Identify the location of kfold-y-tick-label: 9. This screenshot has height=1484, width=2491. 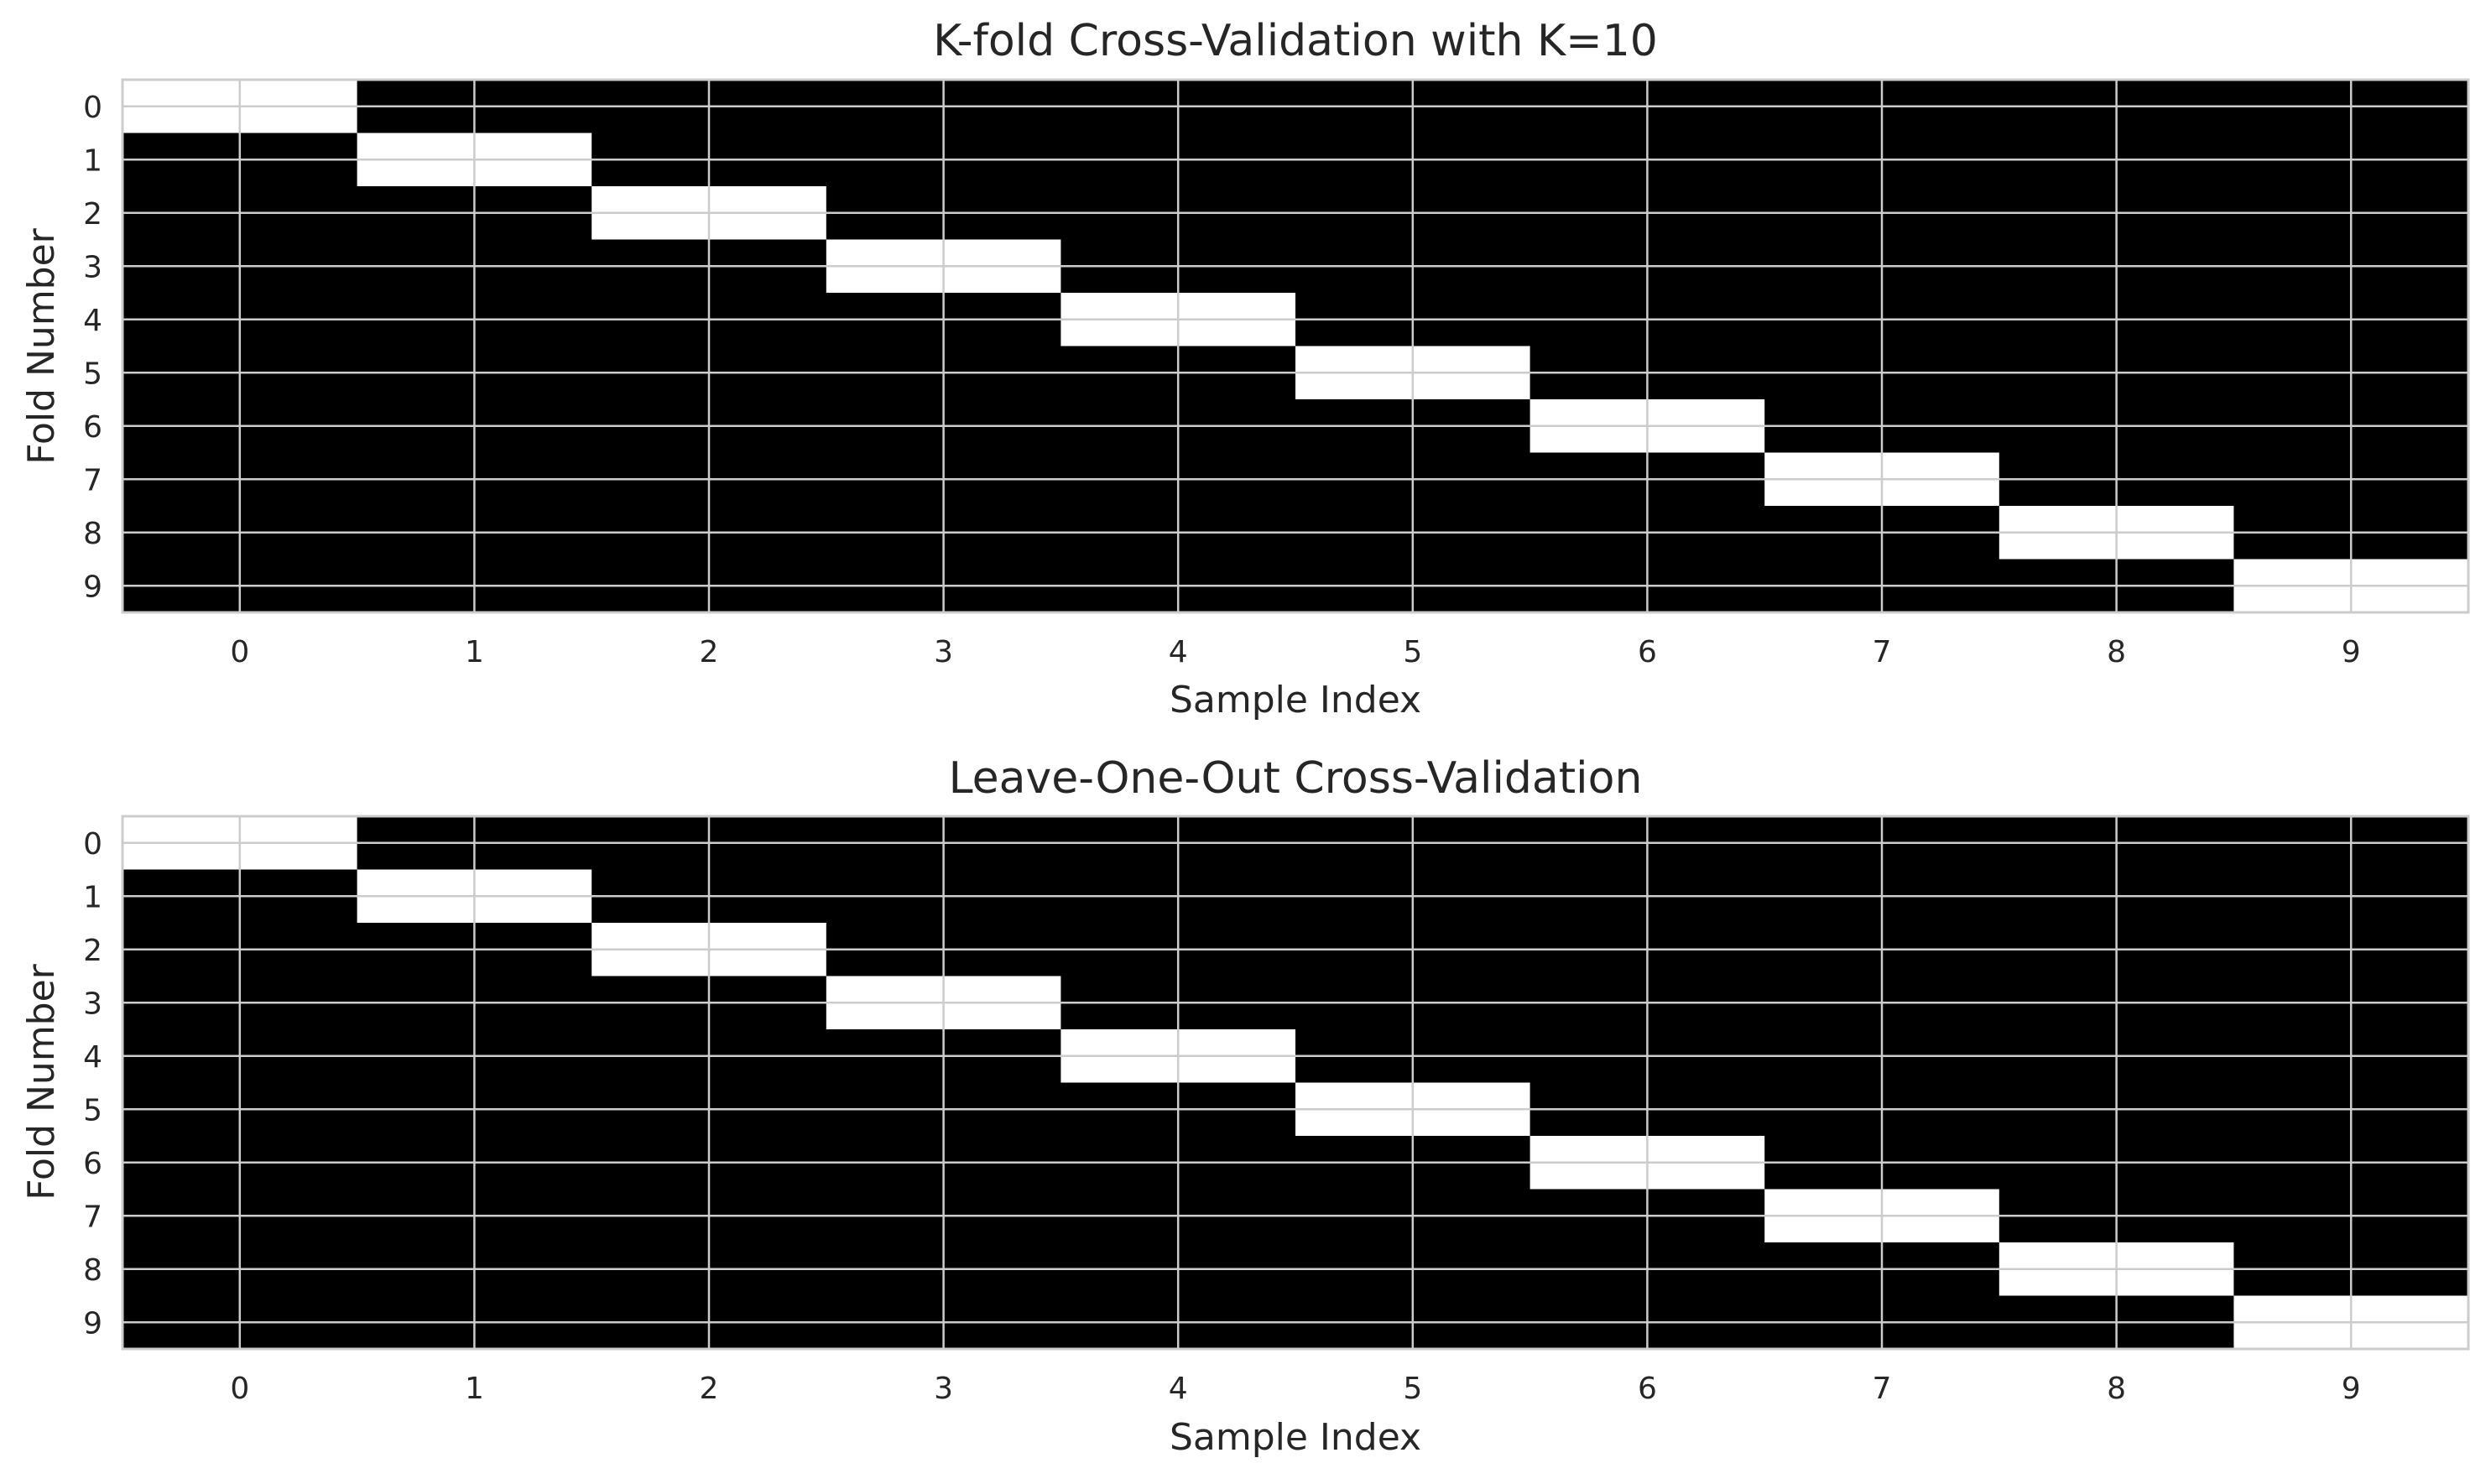
(92, 587).